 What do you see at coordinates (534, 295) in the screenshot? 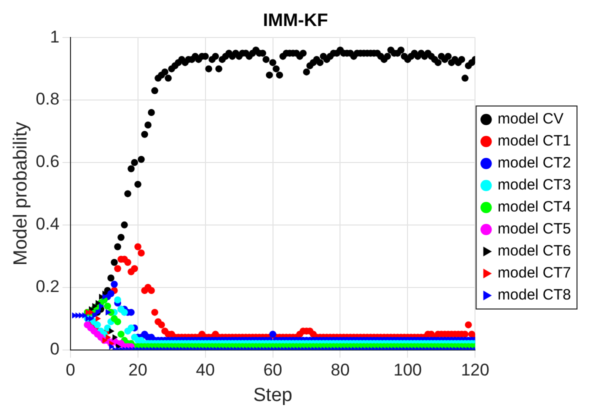
I see `legend-label: model CT8` at bounding box center [534, 295].